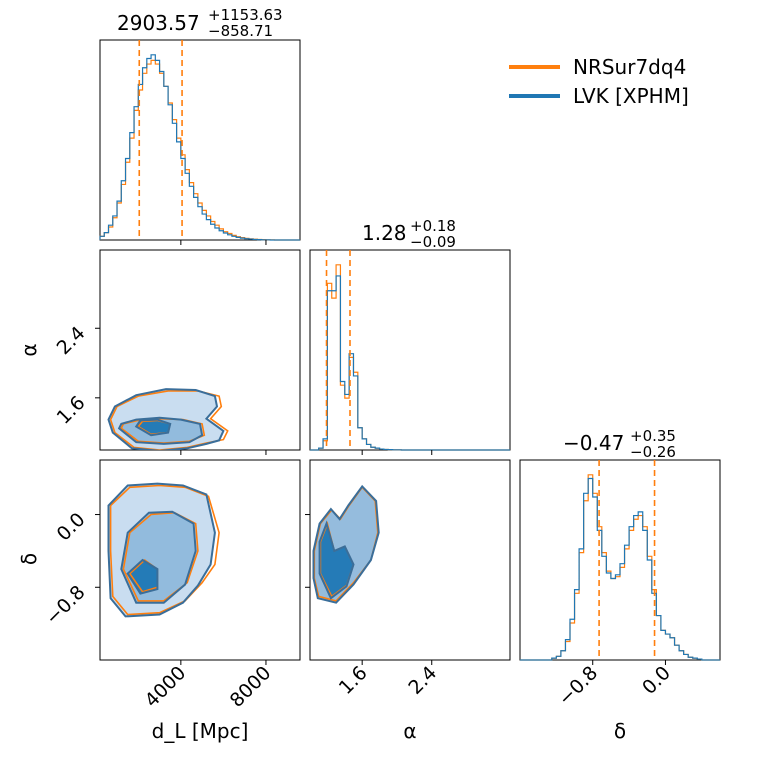  What do you see at coordinates (158, 23) in the screenshot?
I see `title-dL-median: 2903.57` at bounding box center [158, 23].